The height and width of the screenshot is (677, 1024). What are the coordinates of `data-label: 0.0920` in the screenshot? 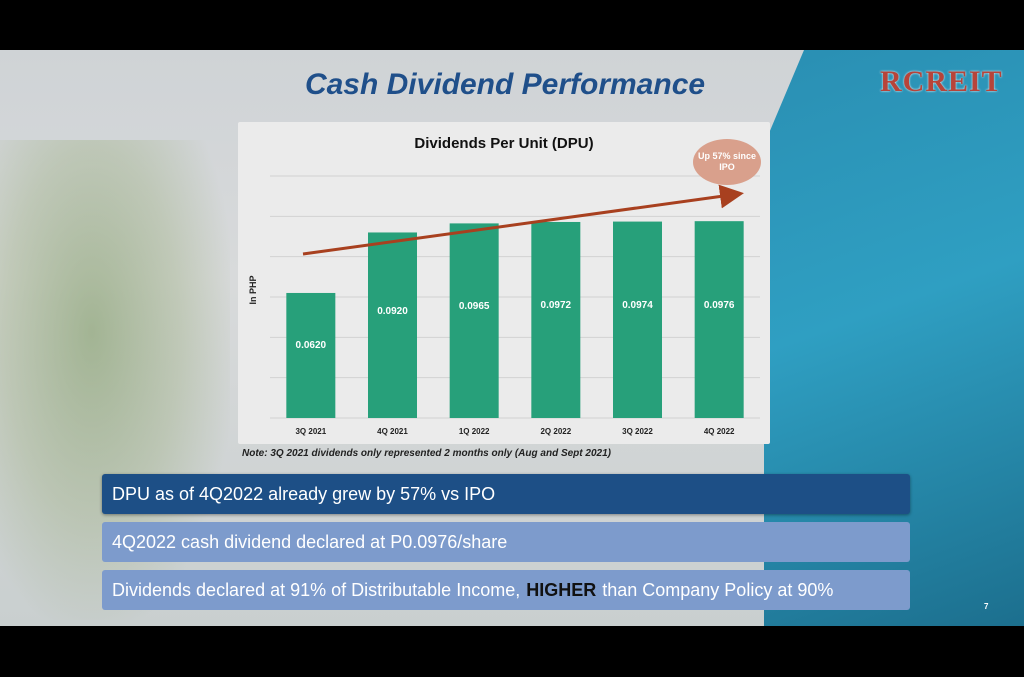 It's located at (392, 311).